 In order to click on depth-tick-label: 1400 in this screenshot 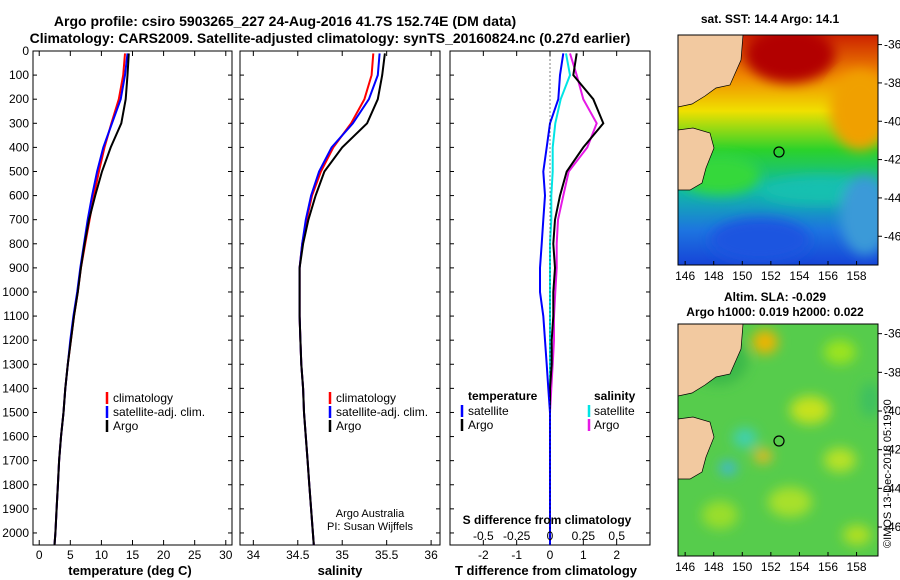, I will do `click(15, 388)`.